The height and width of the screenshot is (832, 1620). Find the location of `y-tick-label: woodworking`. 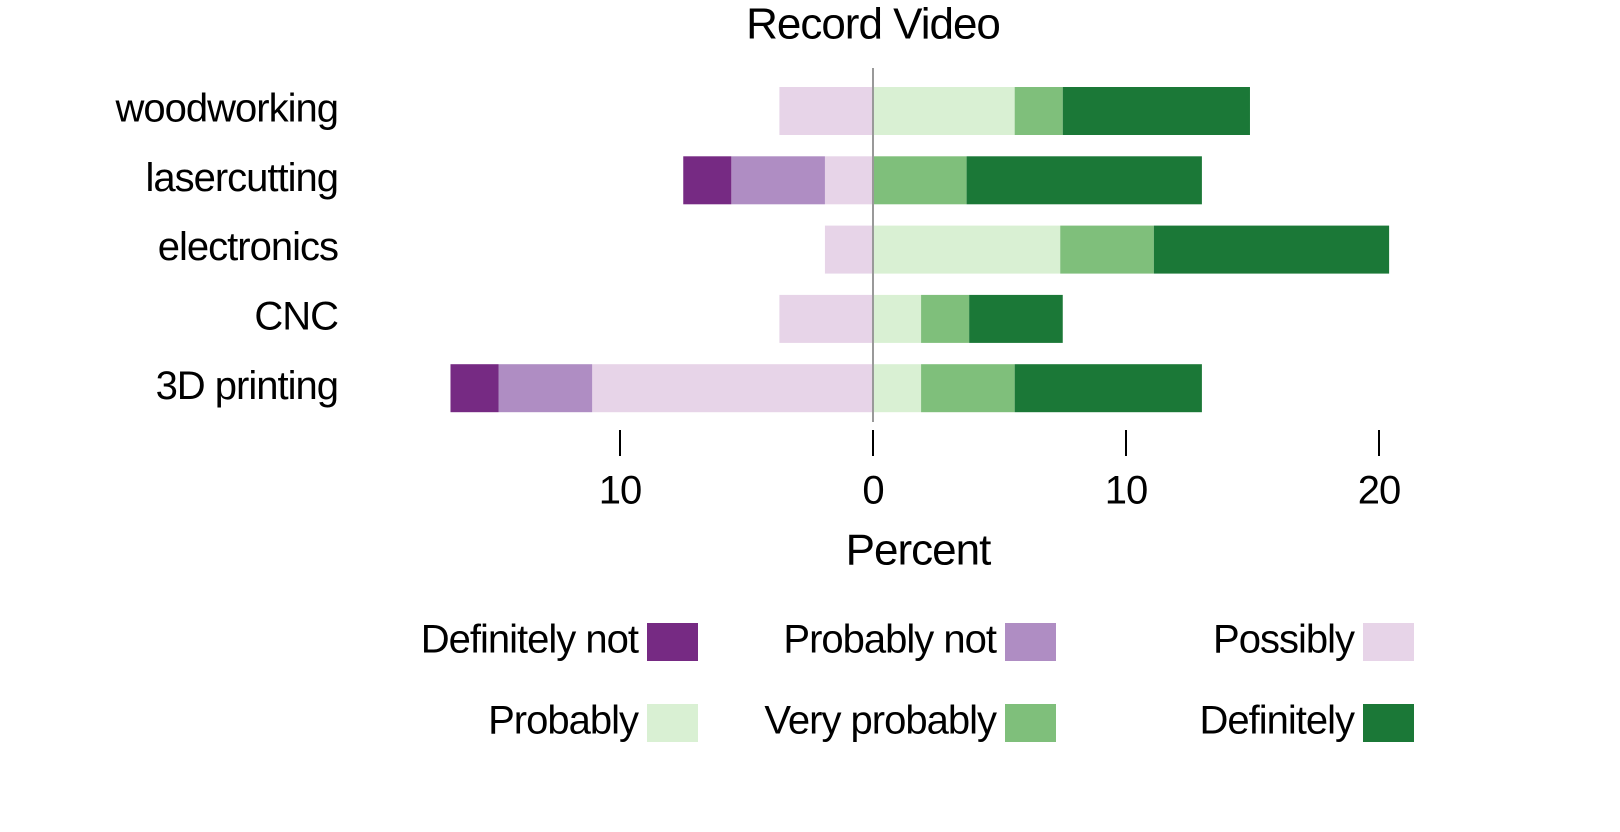

y-tick-label: woodworking is located at coordinates (226, 109).